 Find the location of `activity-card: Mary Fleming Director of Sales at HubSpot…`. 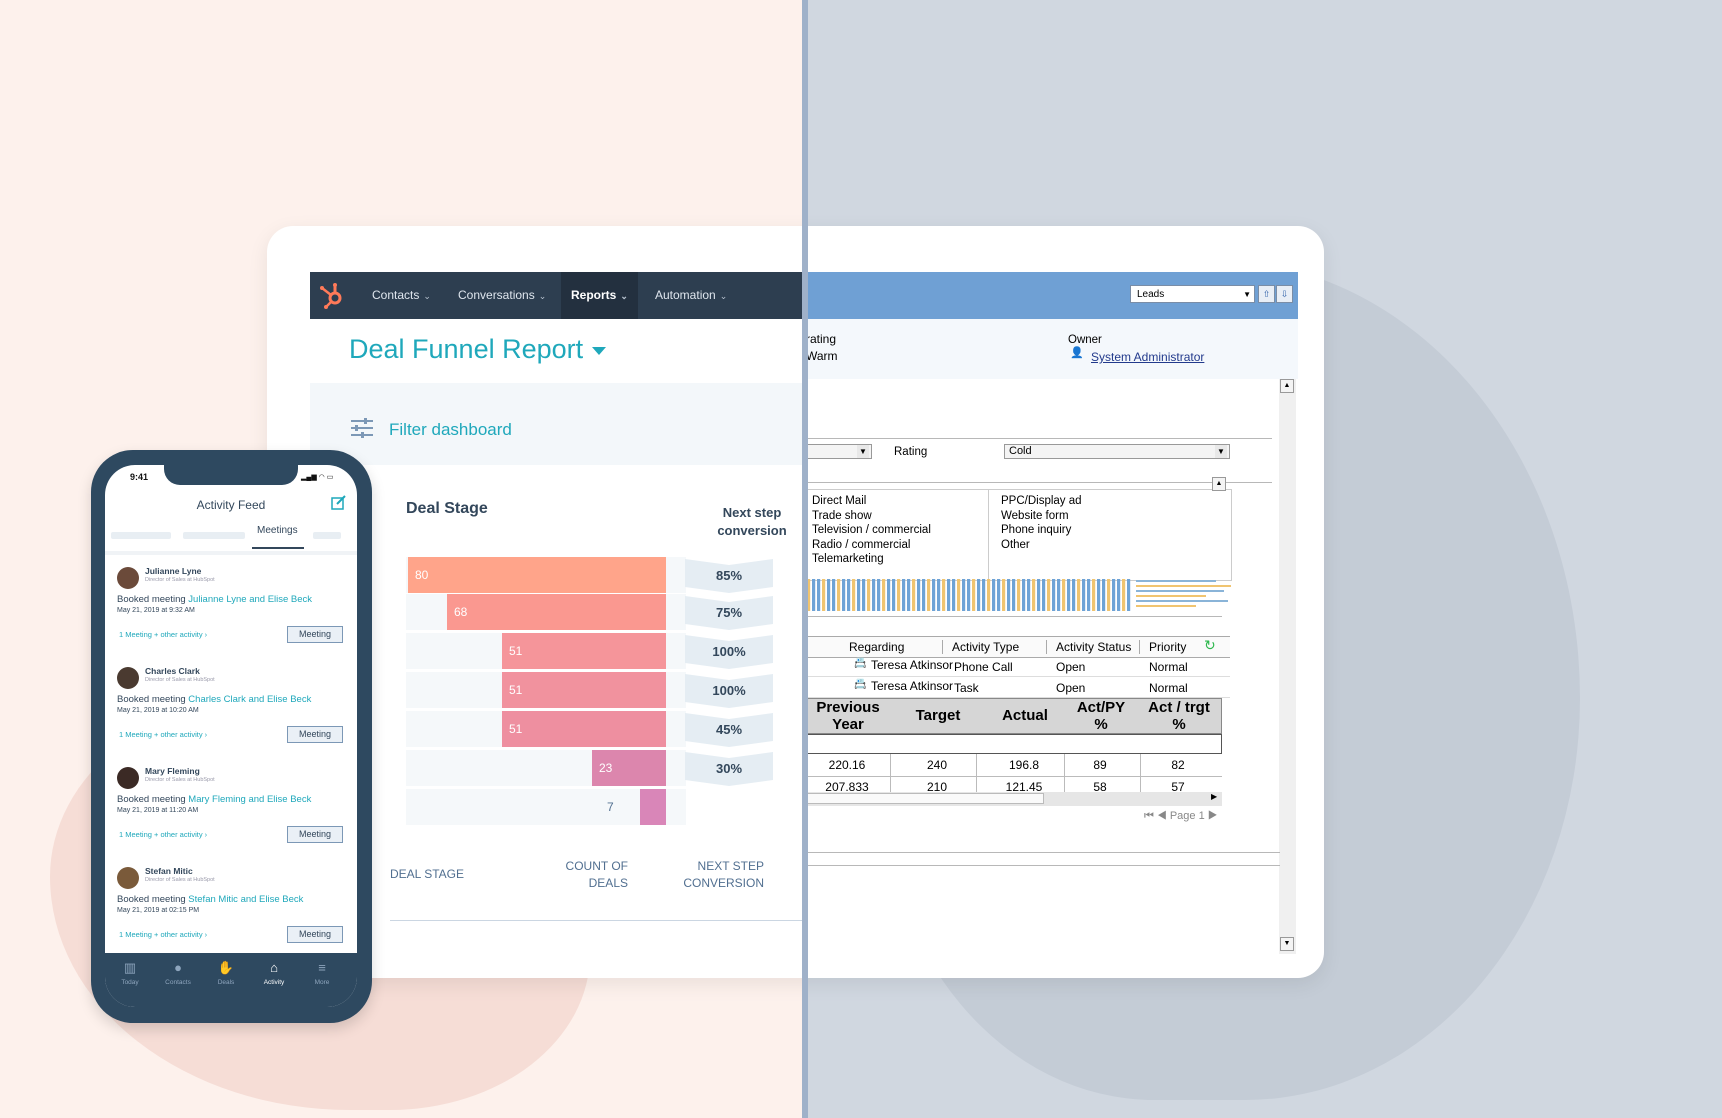

activity-card: Mary Fleming Director of Sales at HubSpot… is located at coordinates (231, 811).